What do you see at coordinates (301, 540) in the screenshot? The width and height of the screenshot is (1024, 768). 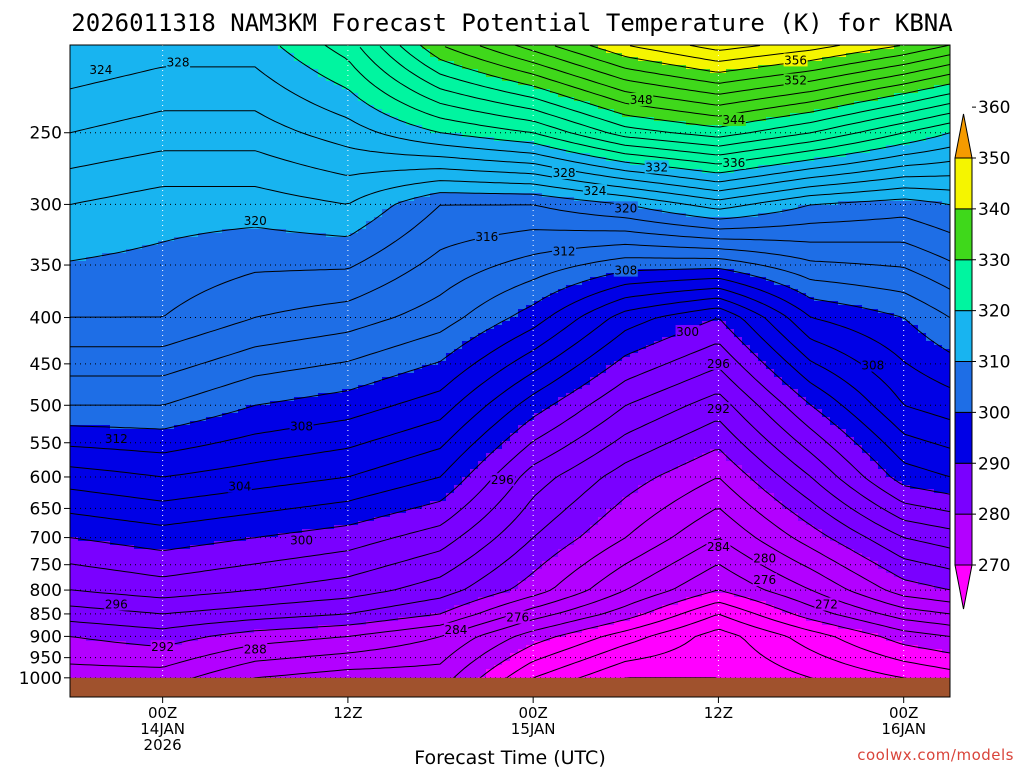 I see `contour-label: 300` at bounding box center [301, 540].